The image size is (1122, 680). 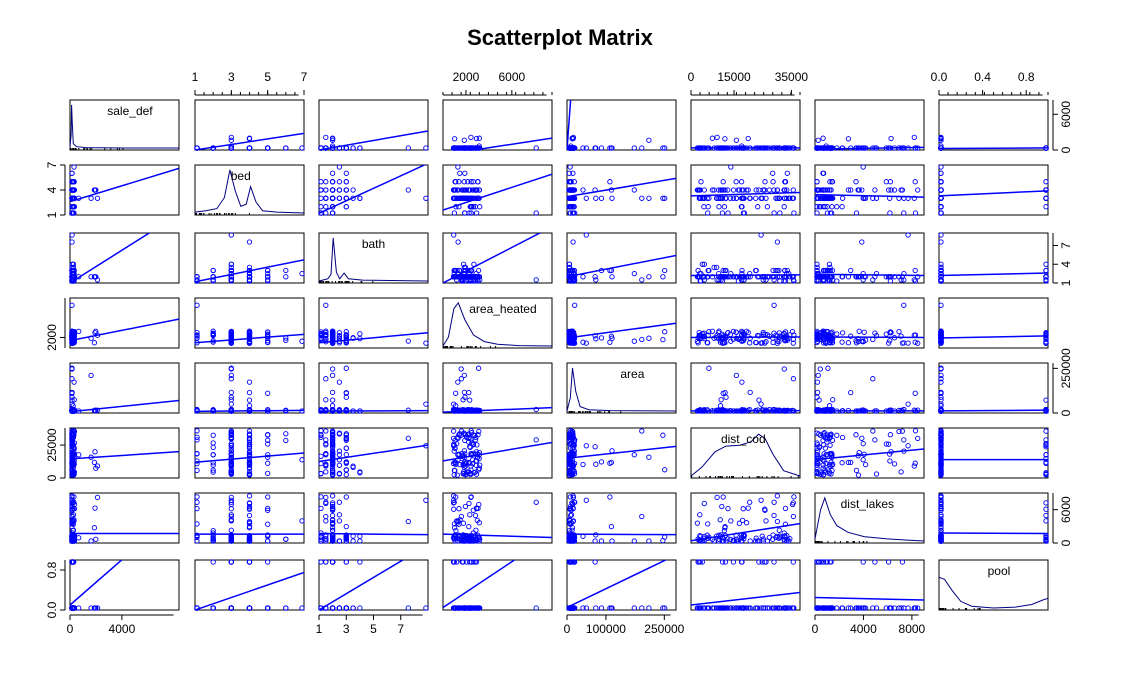 I want to click on panel-dist_cod-vs-pool, so click(x=993, y=453).